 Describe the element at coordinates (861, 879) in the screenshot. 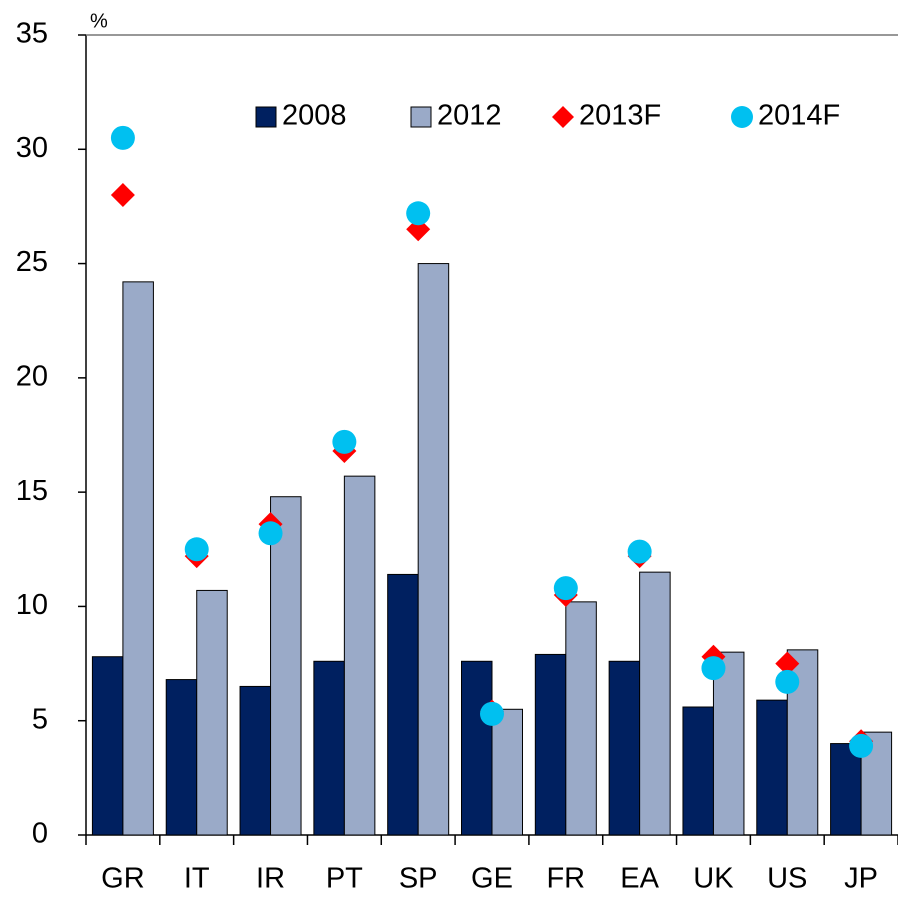

I see `x-tick-label: JP` at that location.